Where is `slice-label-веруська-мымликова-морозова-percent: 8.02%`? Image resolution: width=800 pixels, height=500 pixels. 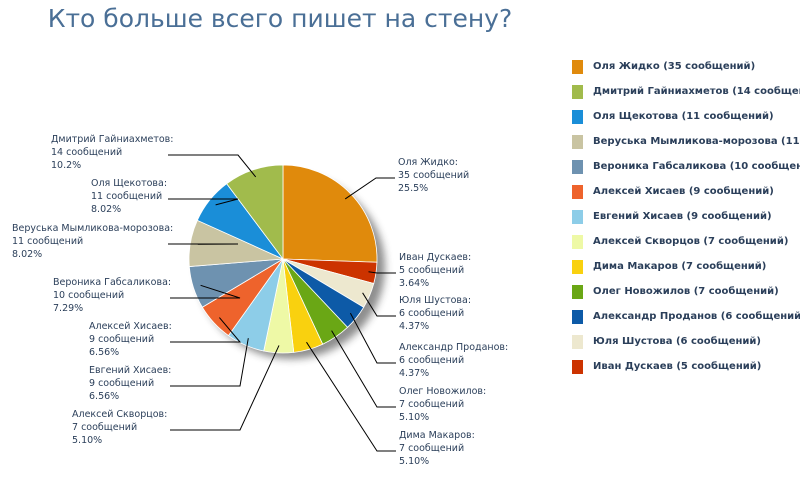
slice-label-веруська-мымликова-морозова-percent: 8.02% is located at coordinates (27, 254).